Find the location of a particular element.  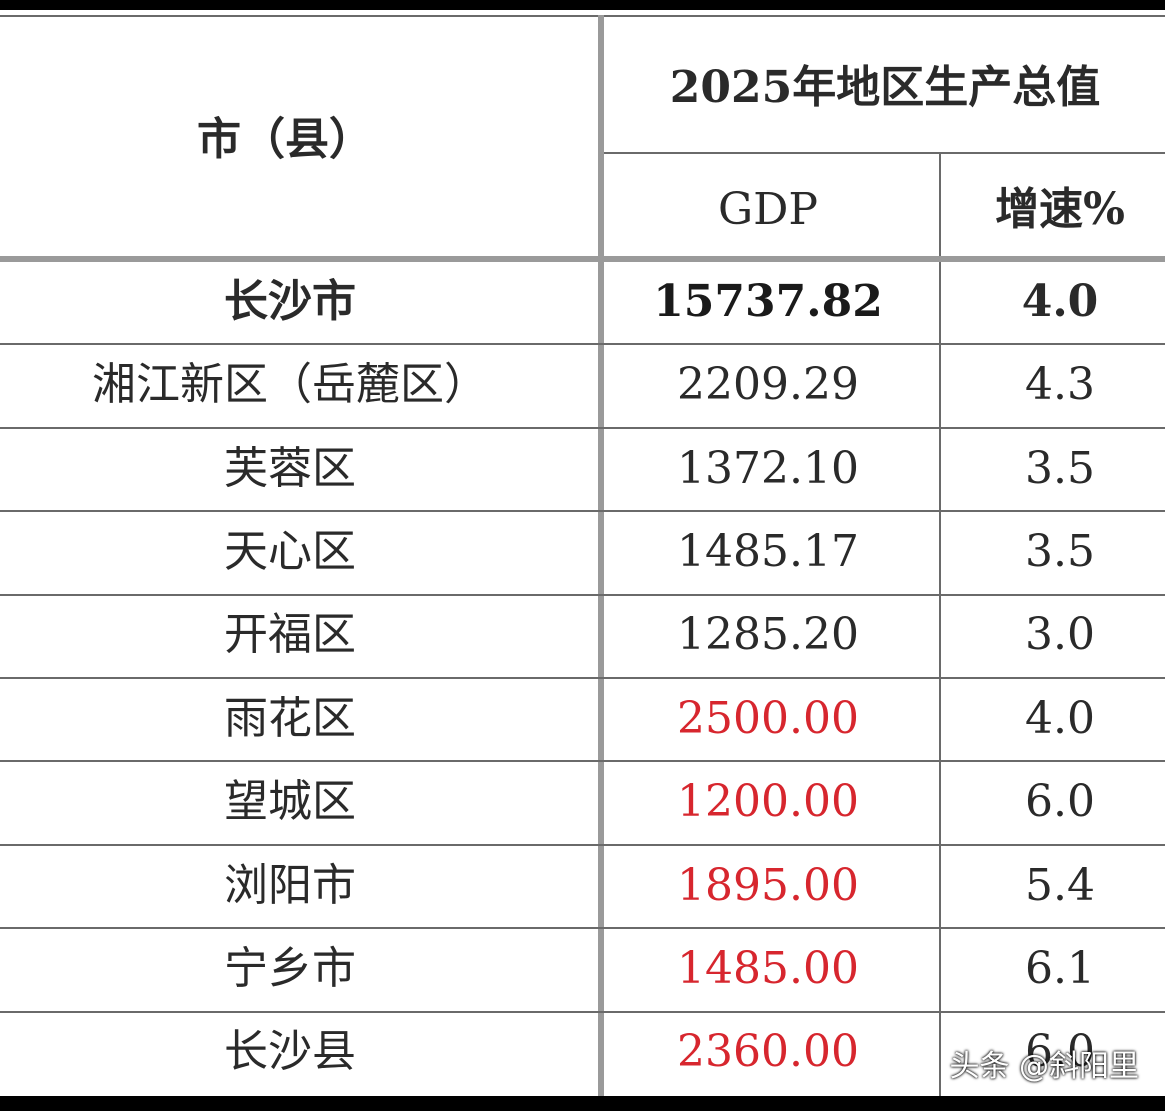

gdp-value: 1485.17 is located at coordinates (768, 551).